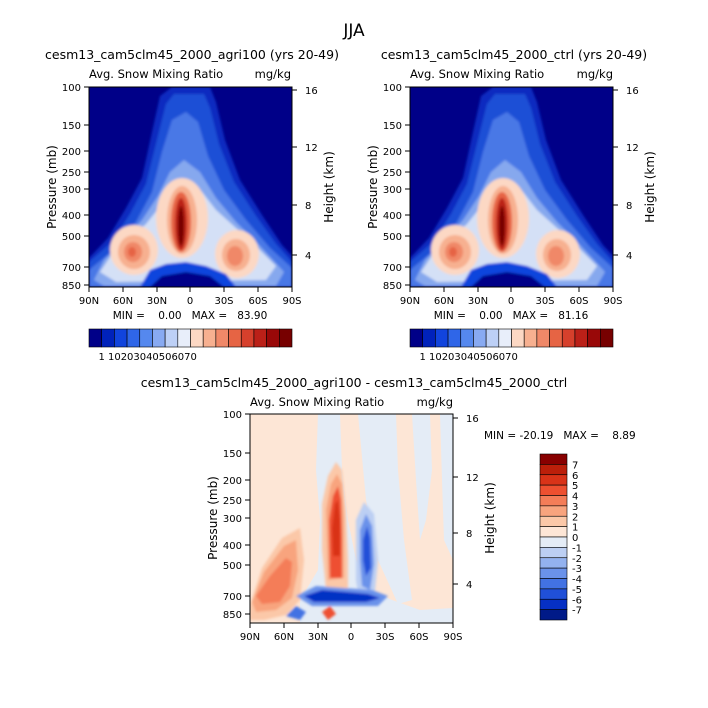  I want to click on snow-field-difference, so click(351, 518).